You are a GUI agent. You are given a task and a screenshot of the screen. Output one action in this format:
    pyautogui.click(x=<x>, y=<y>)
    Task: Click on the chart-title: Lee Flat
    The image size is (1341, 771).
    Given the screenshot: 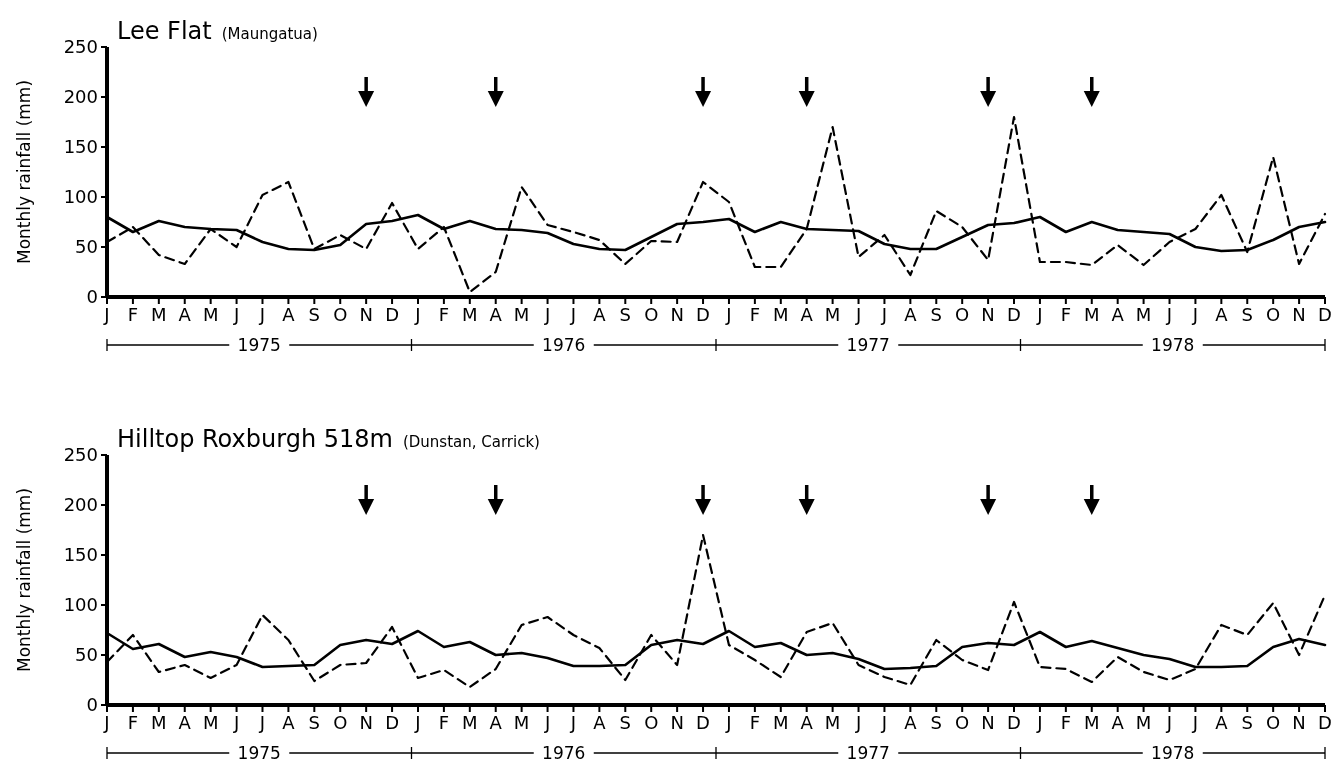 What is the action you would take?
    pyautogui.click(x=164, y=31)
    